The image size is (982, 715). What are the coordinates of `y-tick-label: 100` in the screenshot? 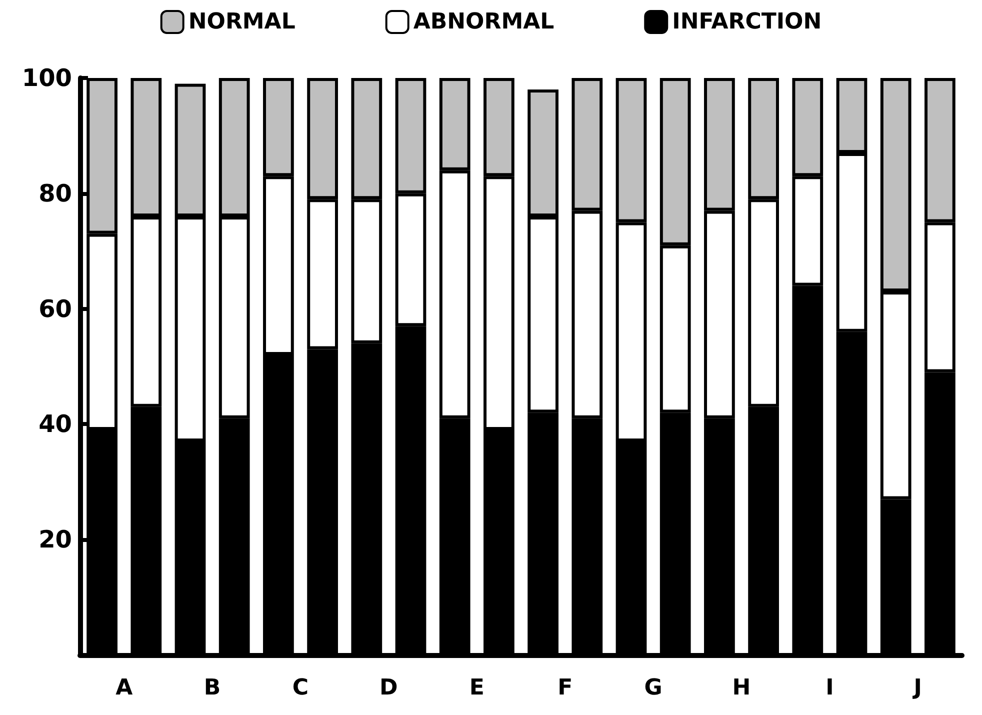 It's located at (47, 78).